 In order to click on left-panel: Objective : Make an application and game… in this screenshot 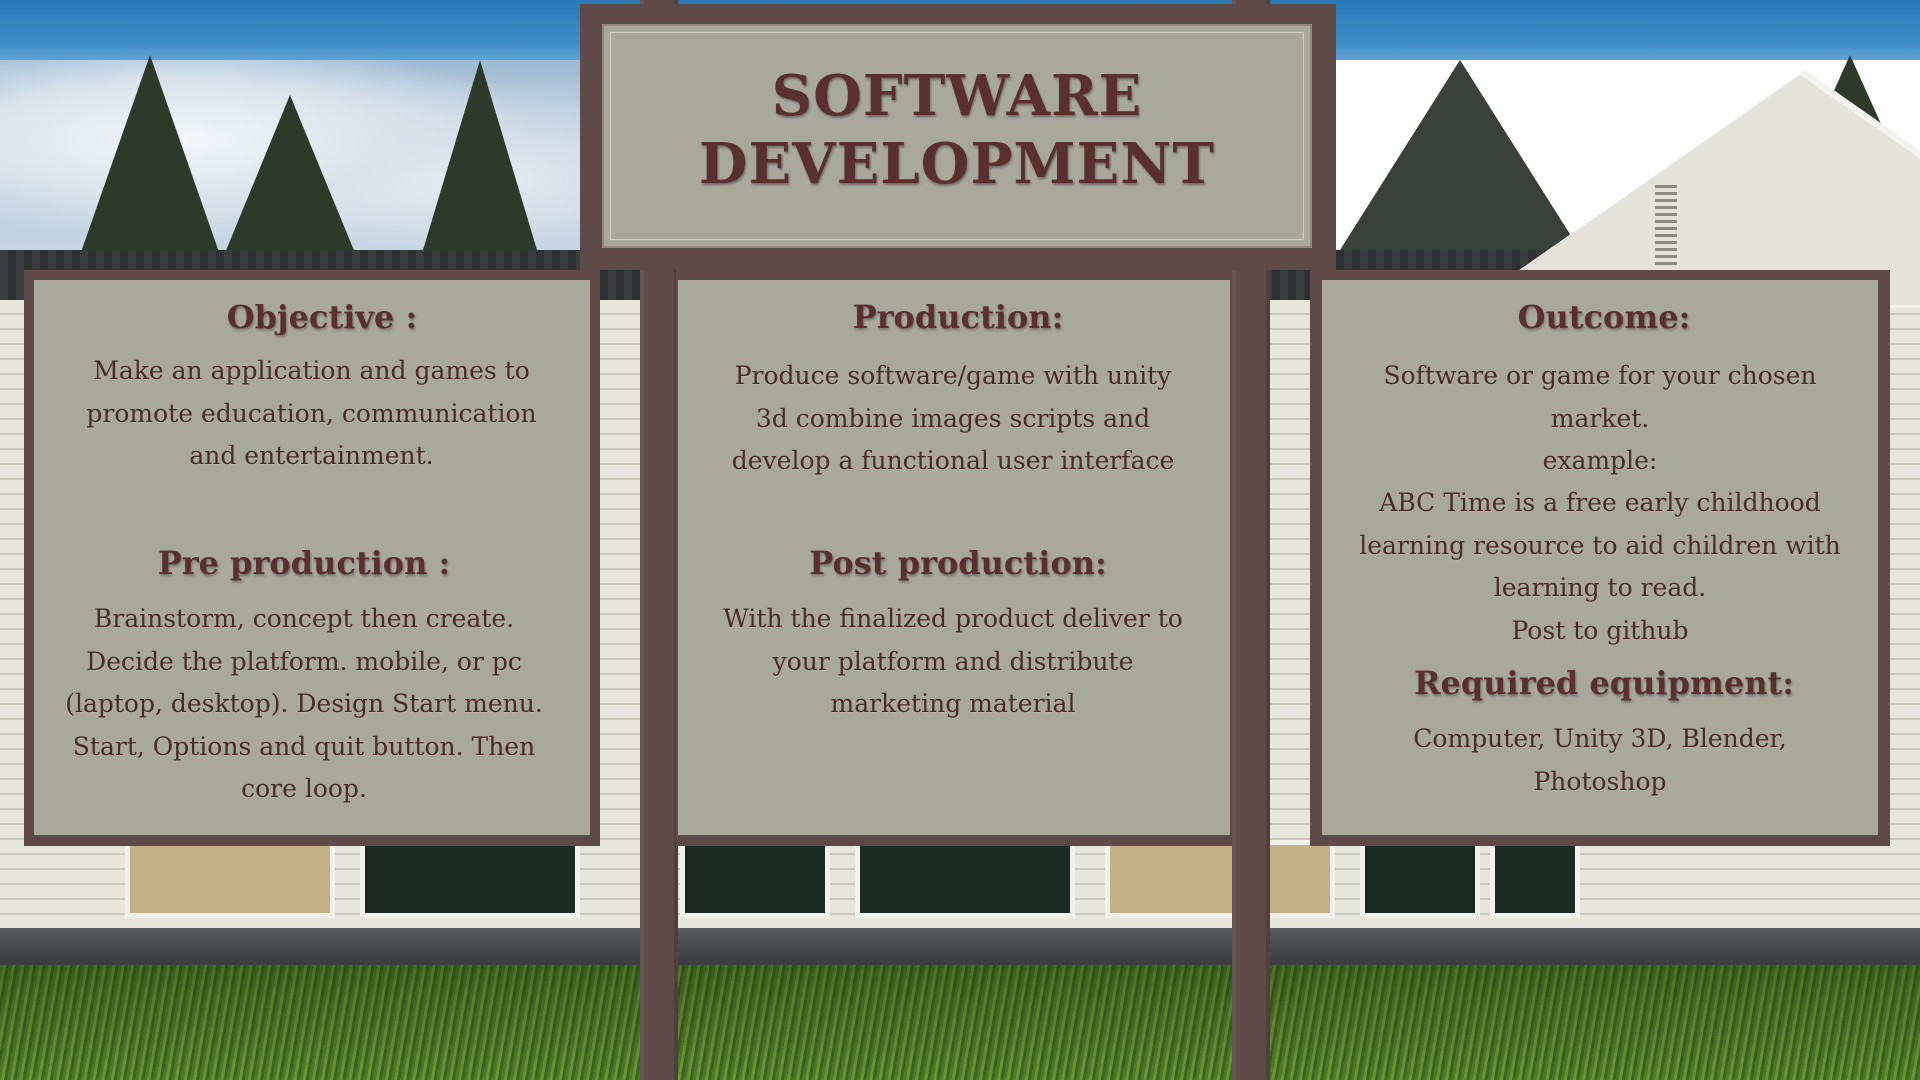, I will do `click(312, 557)`.